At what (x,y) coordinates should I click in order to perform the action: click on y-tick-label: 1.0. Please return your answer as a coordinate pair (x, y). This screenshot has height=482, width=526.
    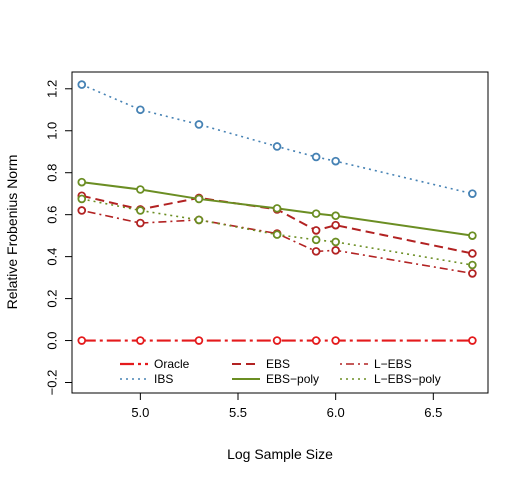
    Looking at the image, I should click on (52, 131).